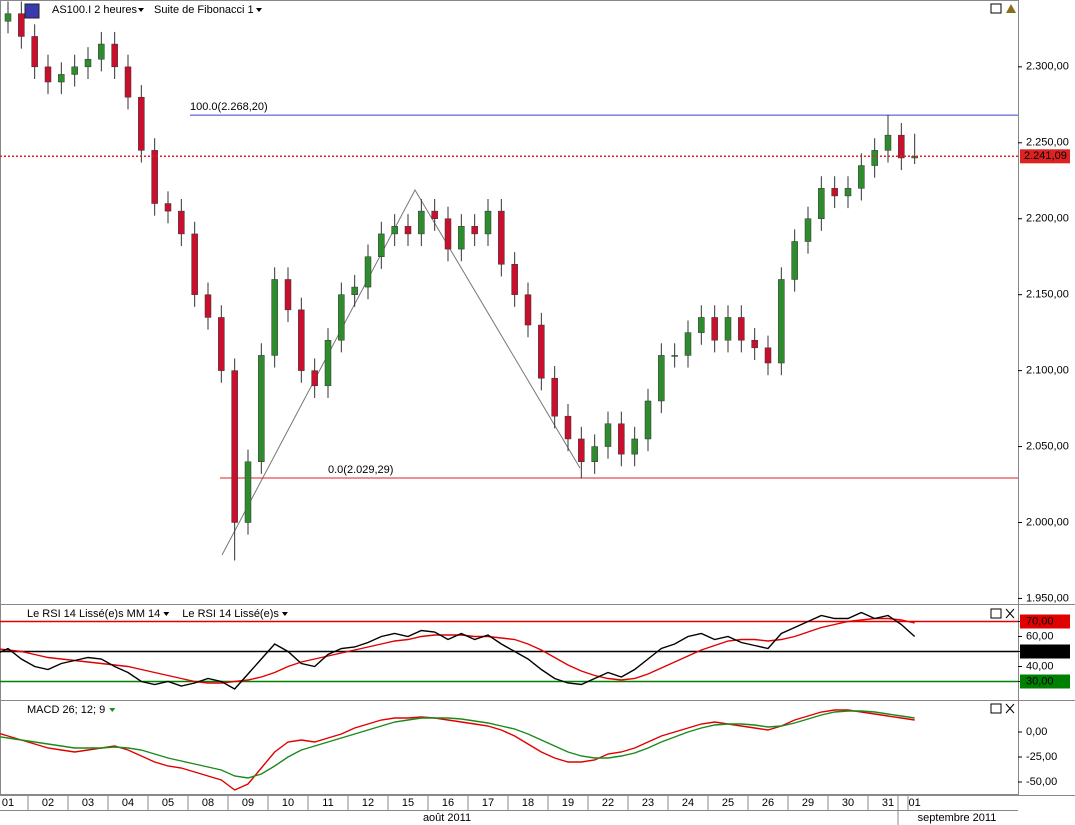 The height and width of the screenshot is (825, 1075). I want to click on x-tick-label: 08, so click(208, 803).